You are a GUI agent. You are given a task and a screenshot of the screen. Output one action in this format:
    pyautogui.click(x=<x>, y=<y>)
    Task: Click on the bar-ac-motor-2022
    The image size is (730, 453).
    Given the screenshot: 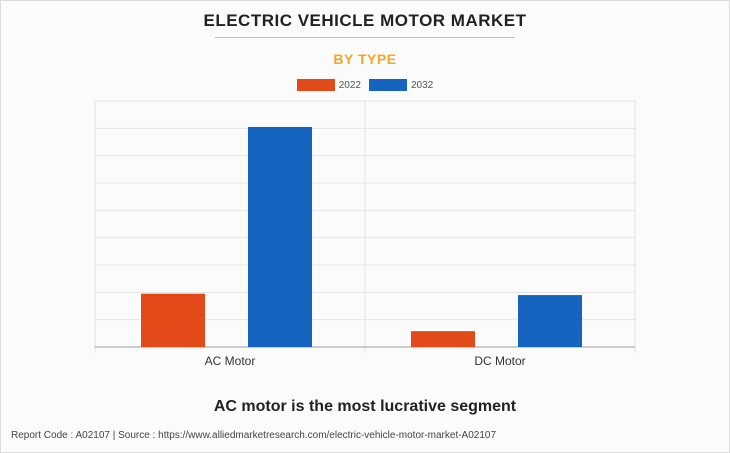 What is the action you would take?
    pyautogui.click(x=173, y=320)
    